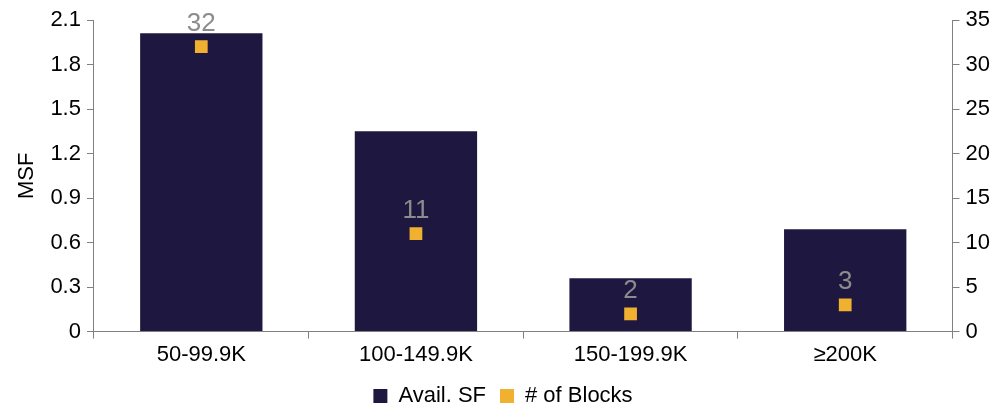 The width and height of the screenshot is (1006, 417). Describe the element at coordinates (978, 241) in the screenshot. I see `y2-tick-label: 10` at that location.